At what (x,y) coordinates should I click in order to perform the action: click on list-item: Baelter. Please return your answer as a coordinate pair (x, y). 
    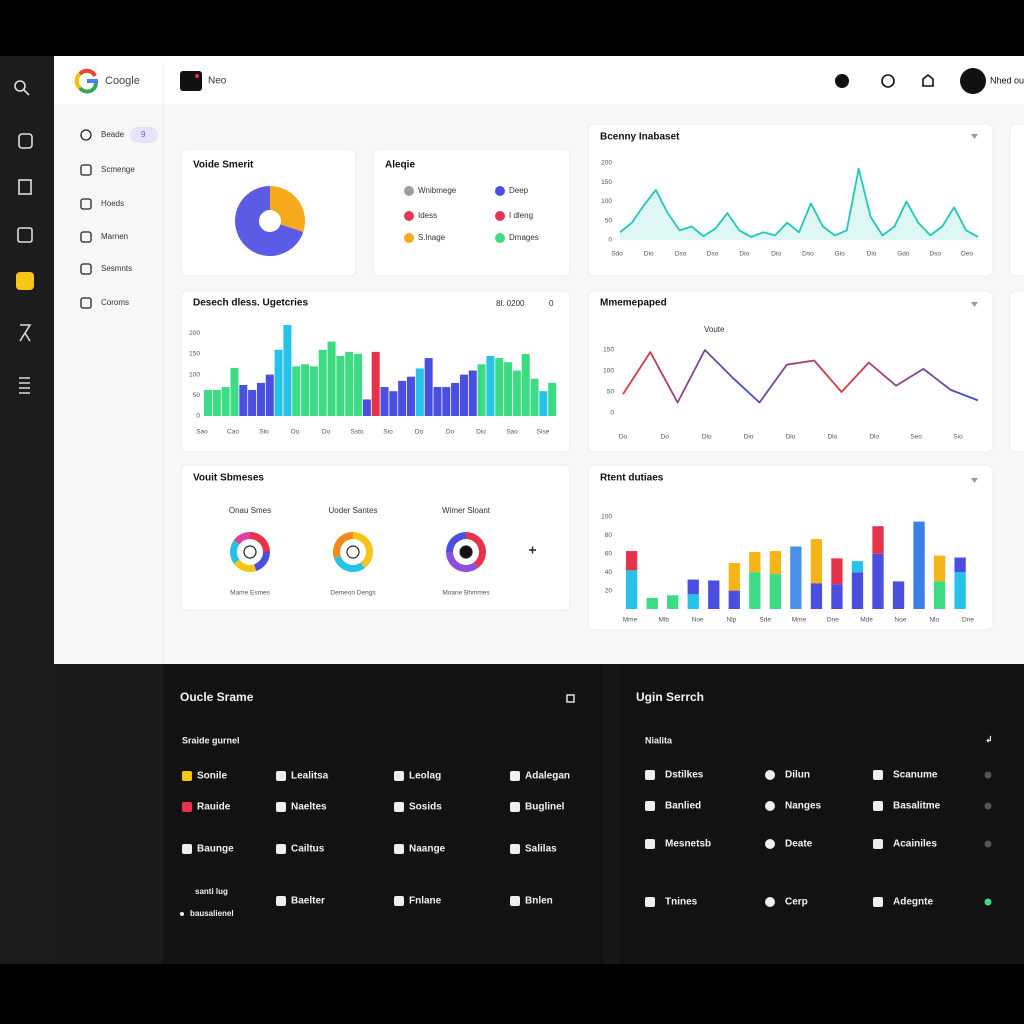
    Looking at the image, I should click on (308, 901).